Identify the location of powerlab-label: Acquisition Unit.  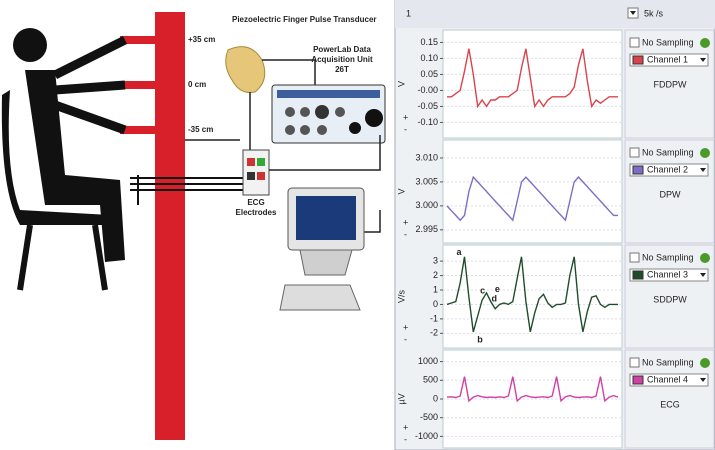
(342, 59).